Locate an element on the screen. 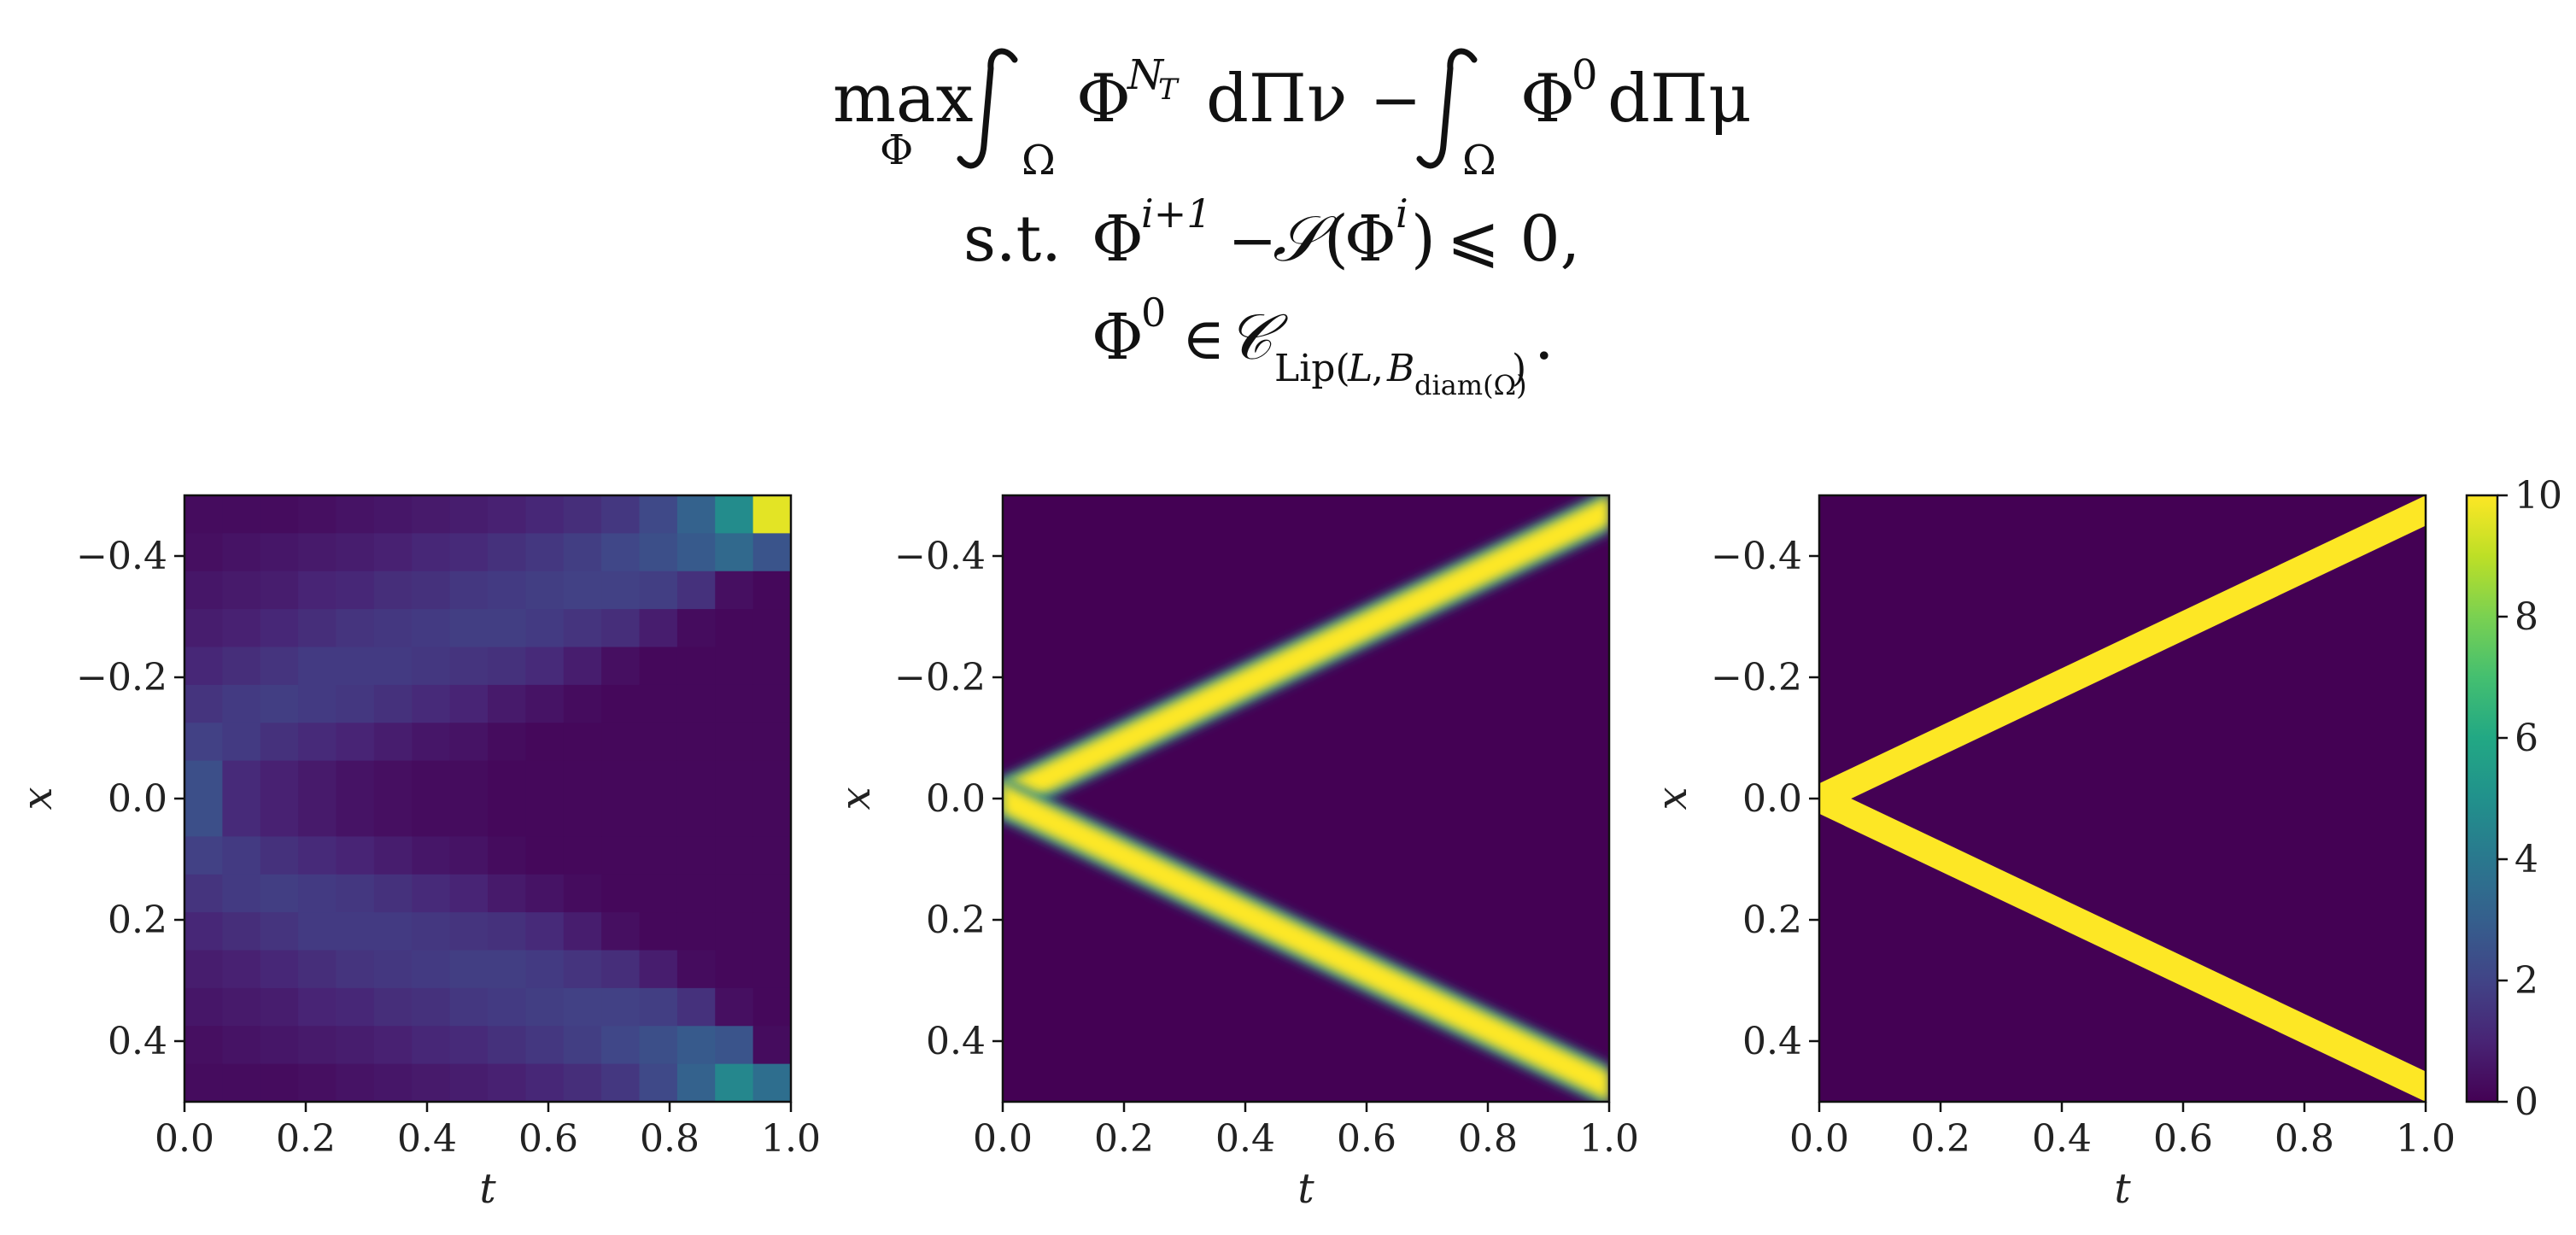 Image resolution: width=2576 pixels, height=1235 pixels. phi-term-2: Φ is located at coordinates (1547, 99).